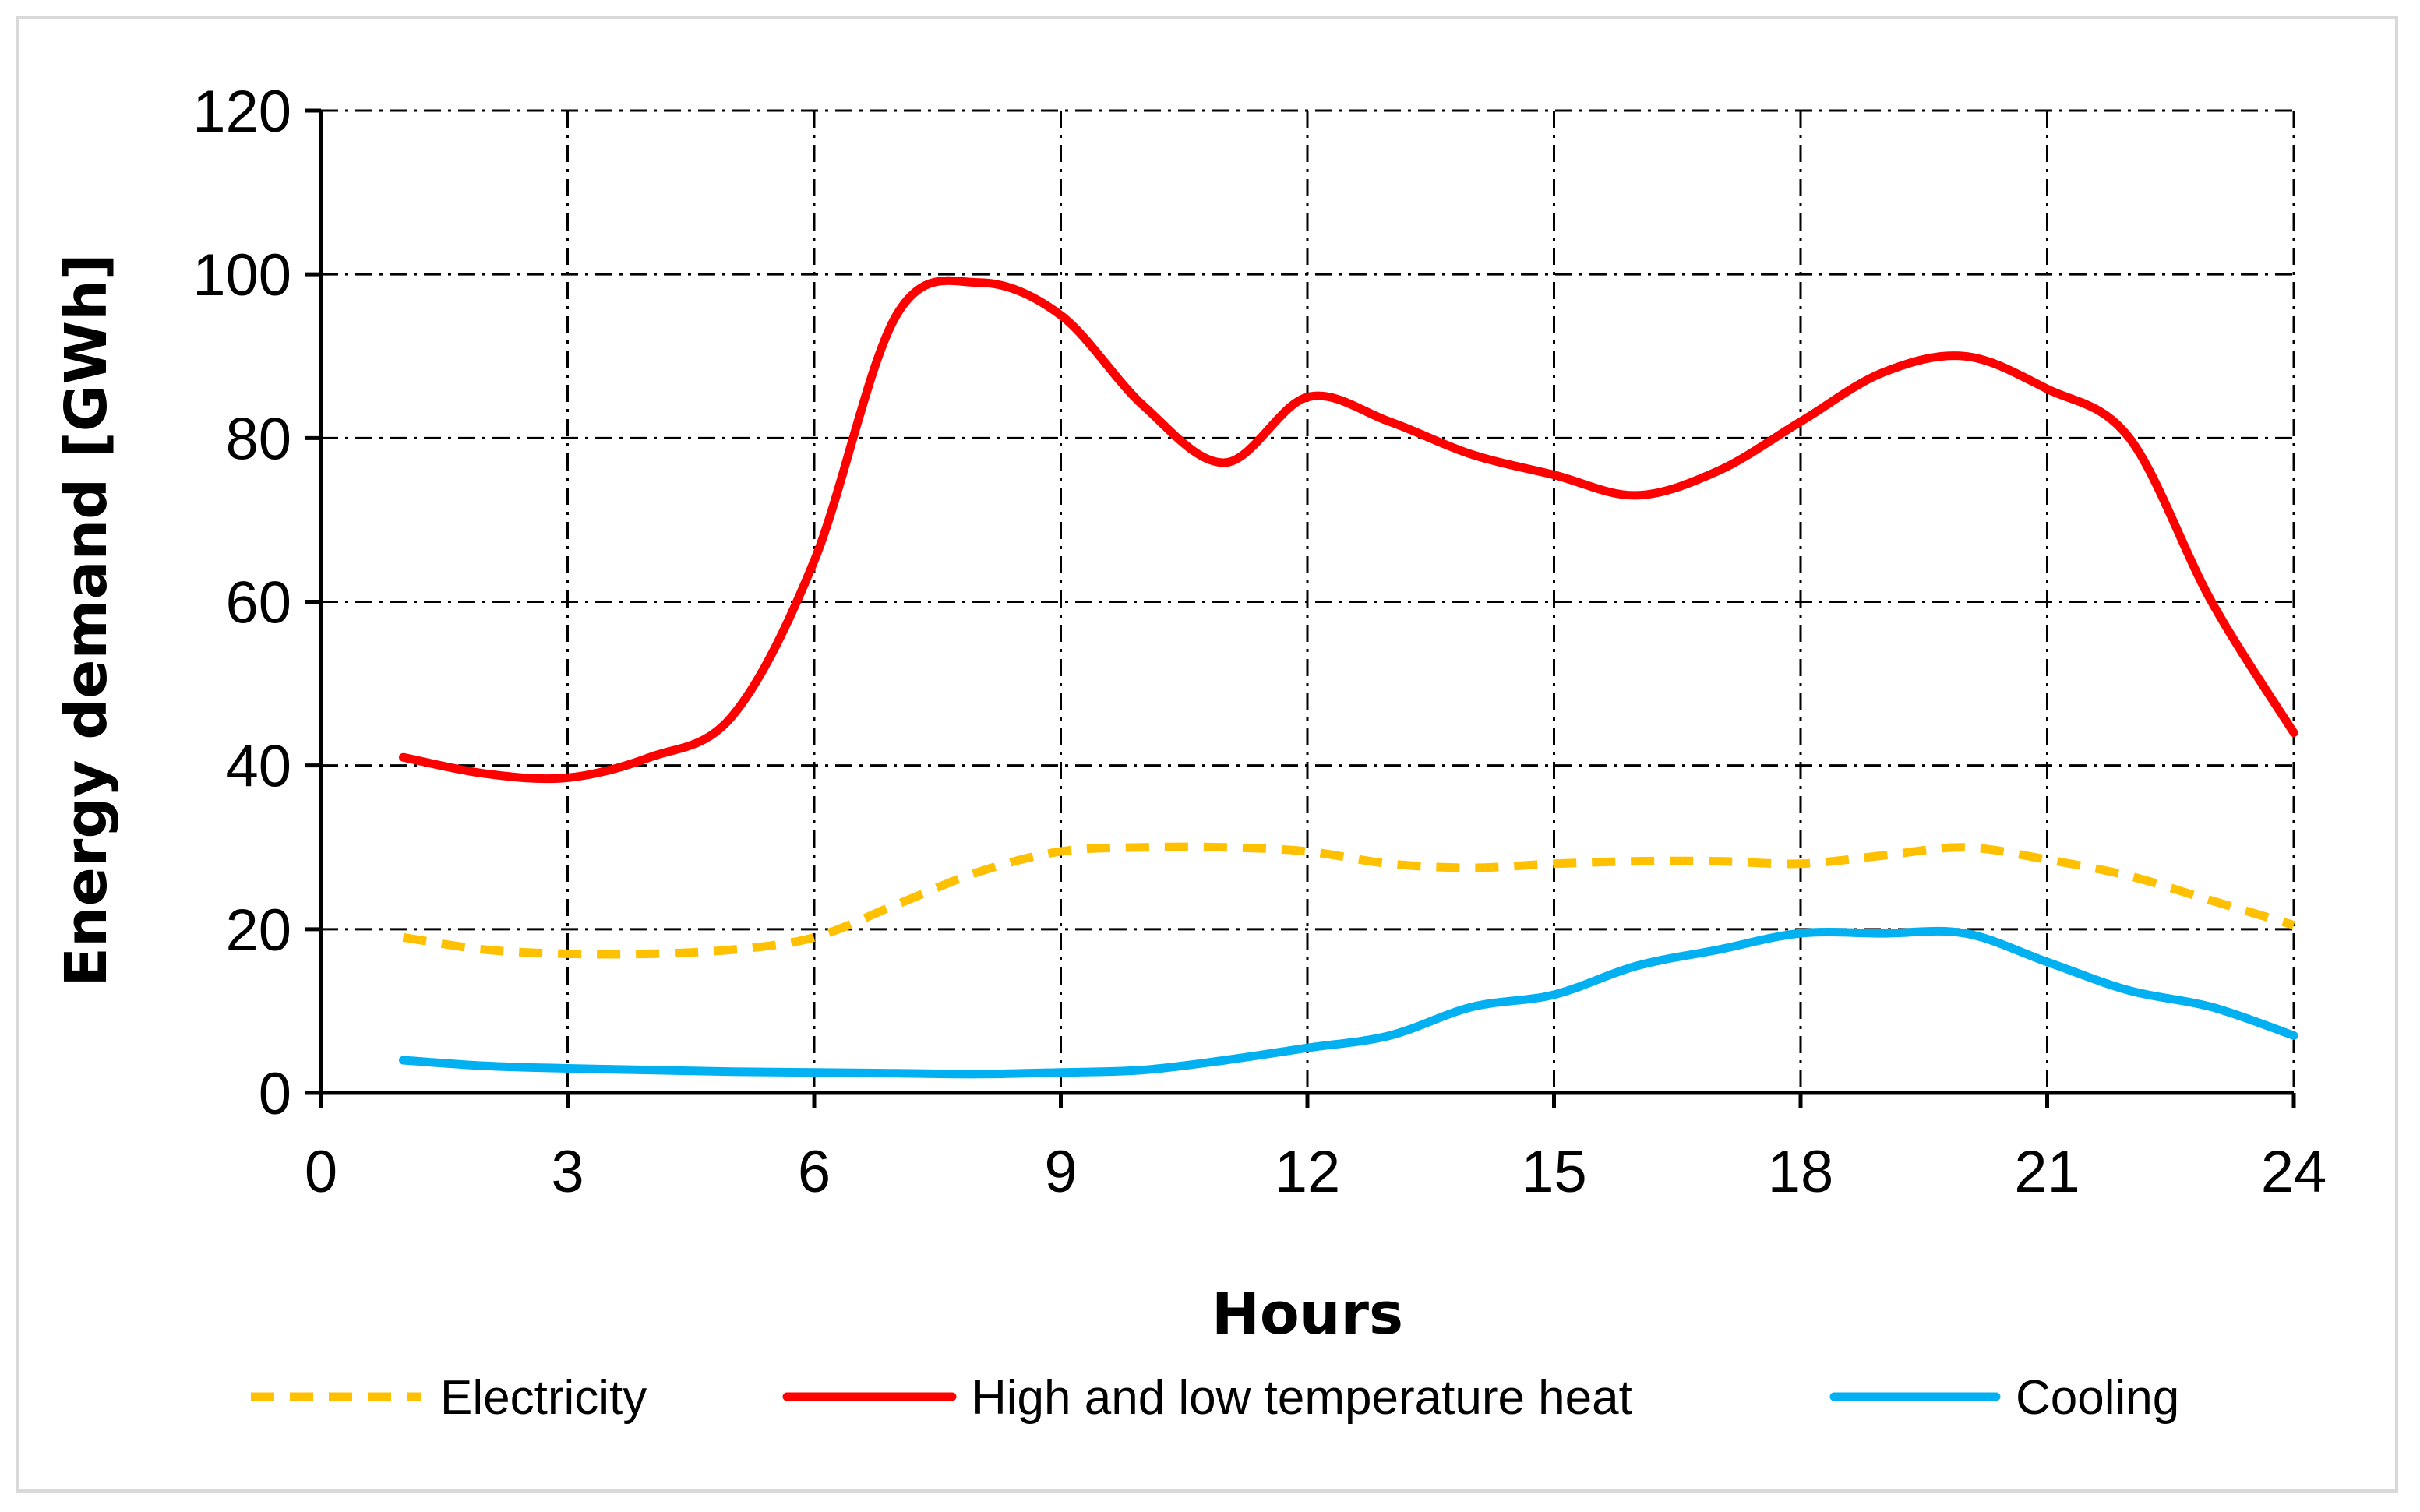 Image resolution: width=2420 pixels, height=1512 pixels. I want to click on x-tick-label: 3, so click(567, 1172).